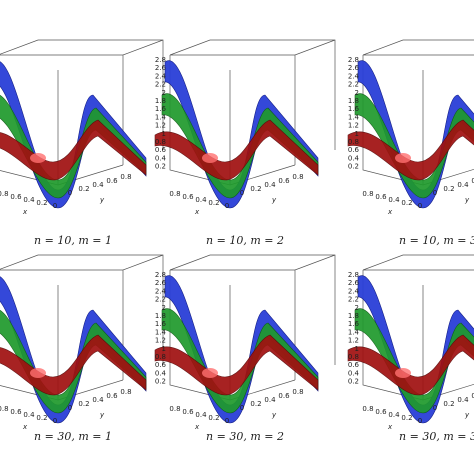 This screenshot has height=474, width=474. I want to click on panel-caption: n = 30, m = 1, so click(73, 436).